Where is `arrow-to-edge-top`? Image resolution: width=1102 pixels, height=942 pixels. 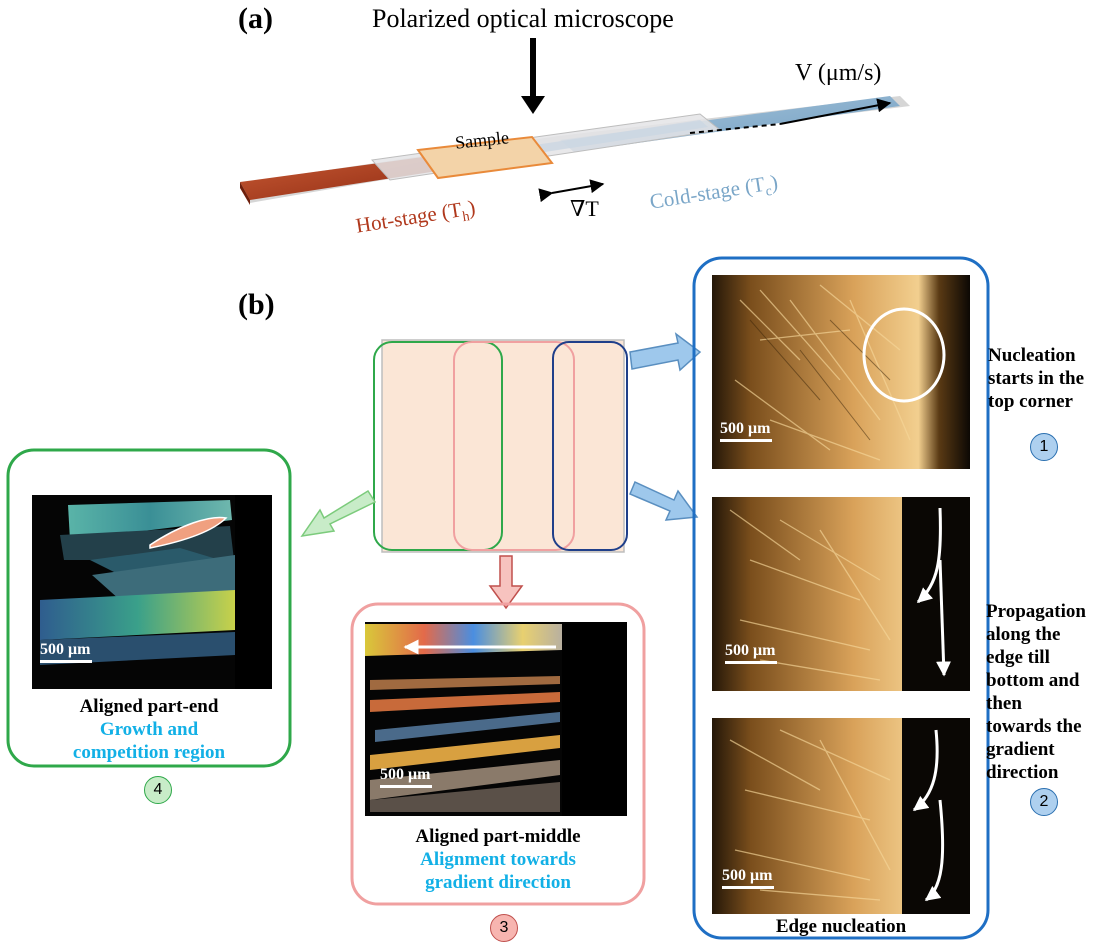 arrow-to-edge-top is located at coordinates (665, 352).